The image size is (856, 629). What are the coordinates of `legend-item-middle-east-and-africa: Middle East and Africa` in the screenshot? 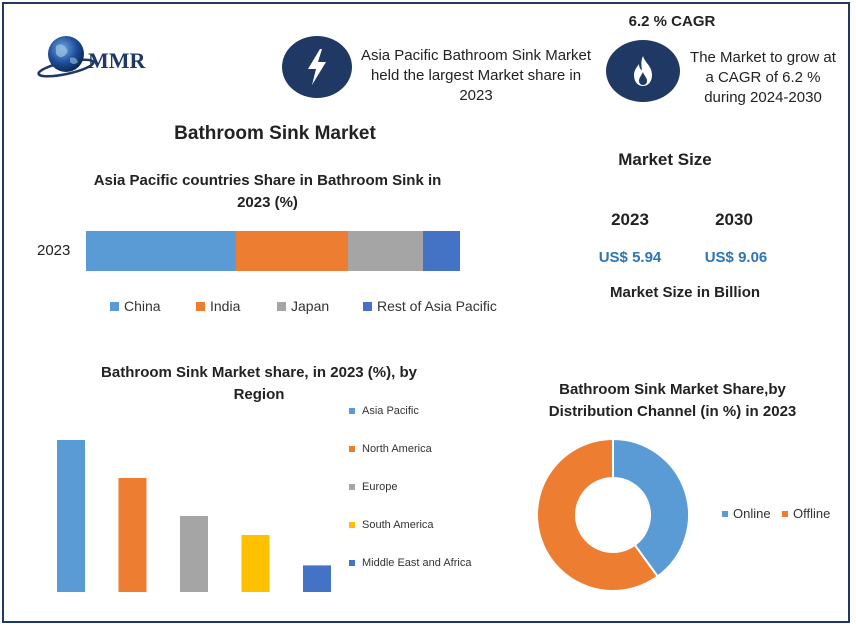 It's located at (410, 563).